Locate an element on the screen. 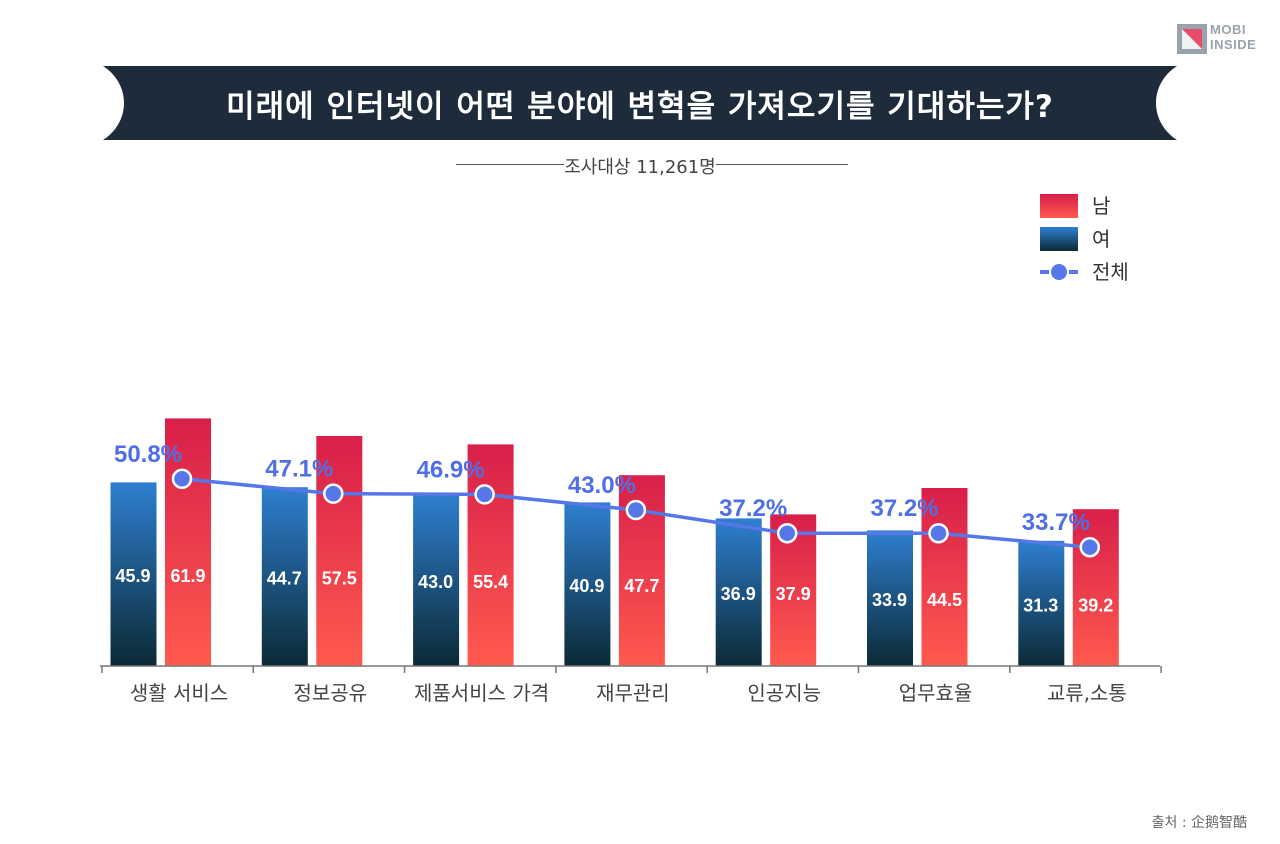 The image size is (1280, 844). total-point-label: 33.7% is located at coordinates (1056, 522).